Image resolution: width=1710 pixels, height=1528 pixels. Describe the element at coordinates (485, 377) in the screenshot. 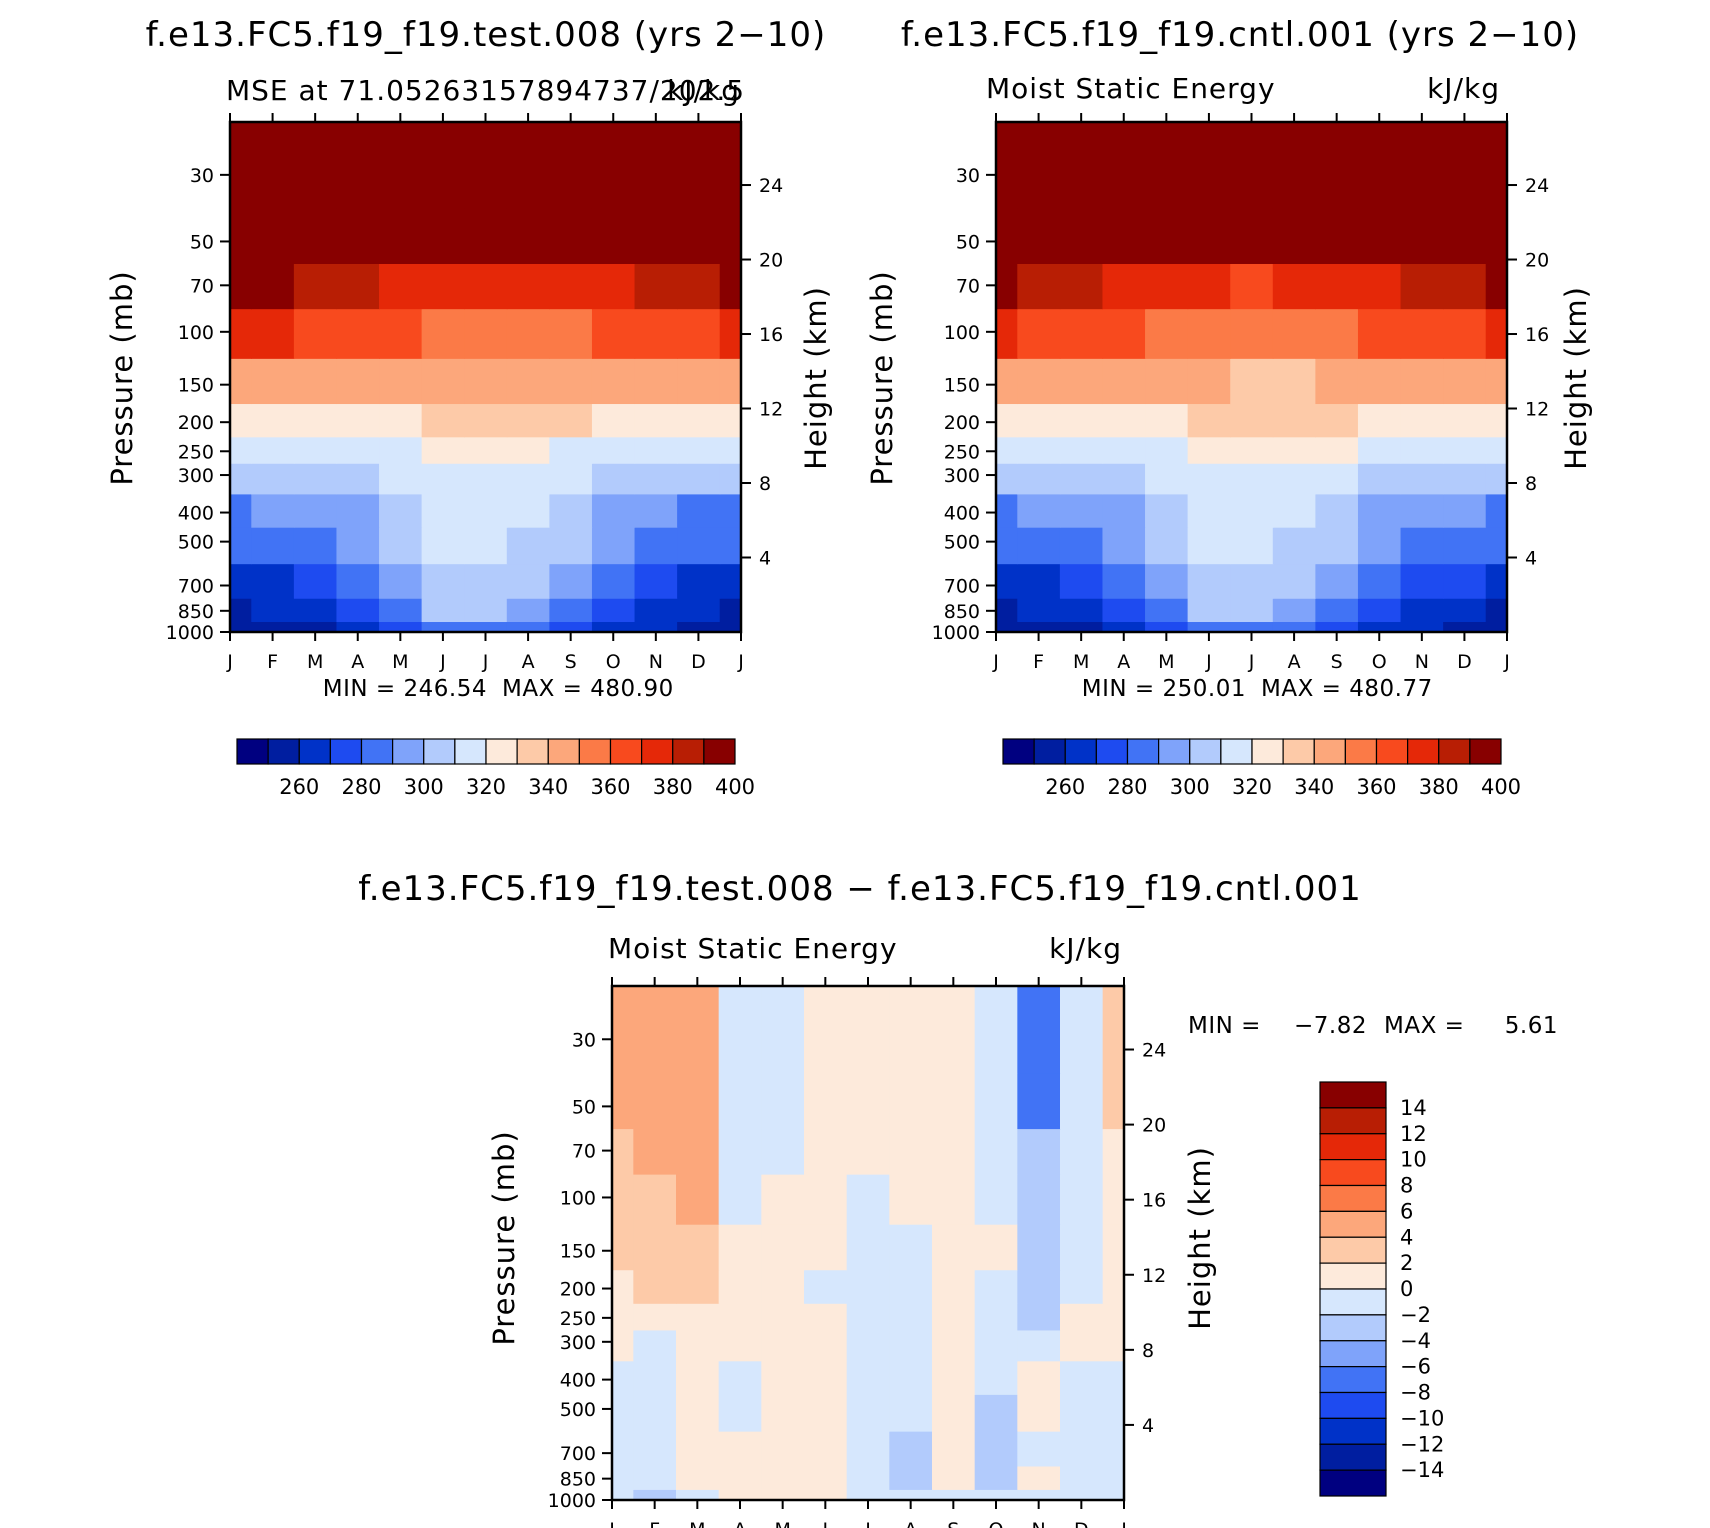

I see `panel-test-cells` at that location.